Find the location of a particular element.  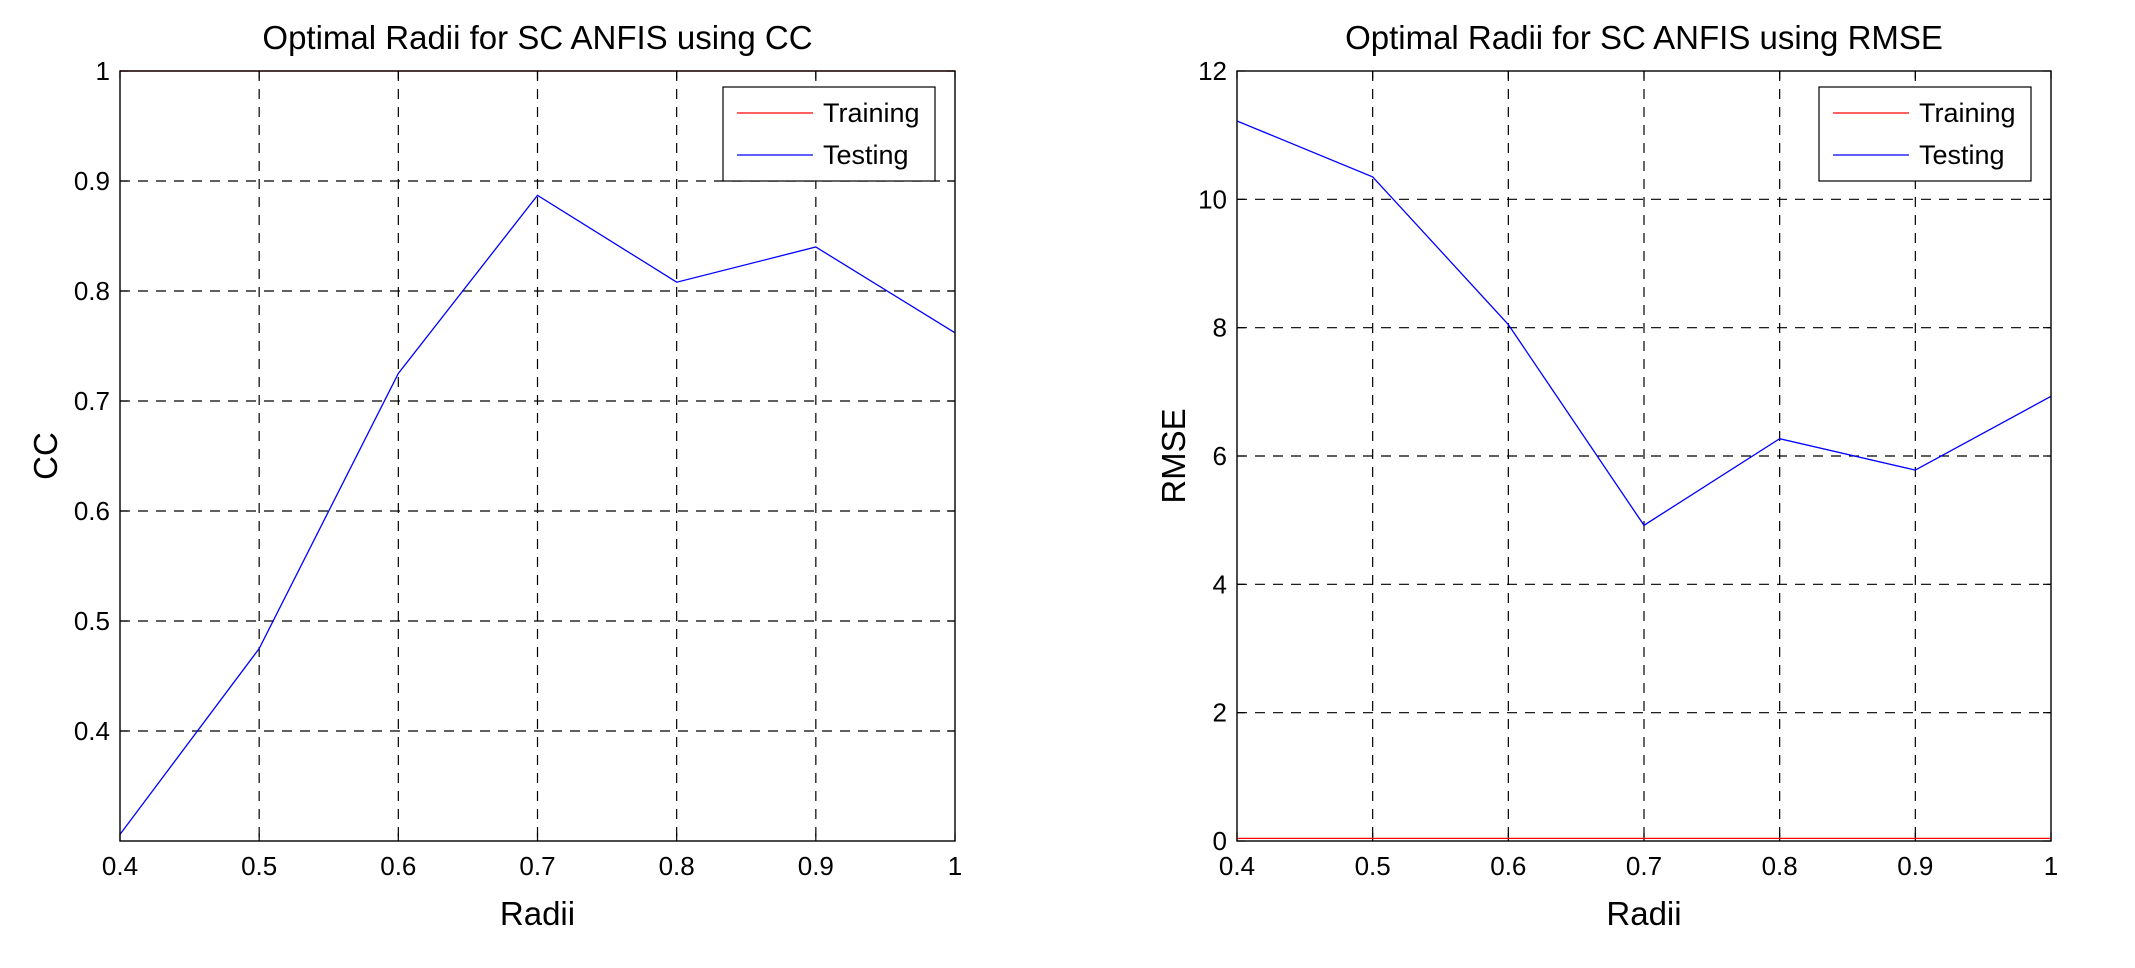

rmse-xtick-label: 0.8 is located at coordinates (1780, 866).